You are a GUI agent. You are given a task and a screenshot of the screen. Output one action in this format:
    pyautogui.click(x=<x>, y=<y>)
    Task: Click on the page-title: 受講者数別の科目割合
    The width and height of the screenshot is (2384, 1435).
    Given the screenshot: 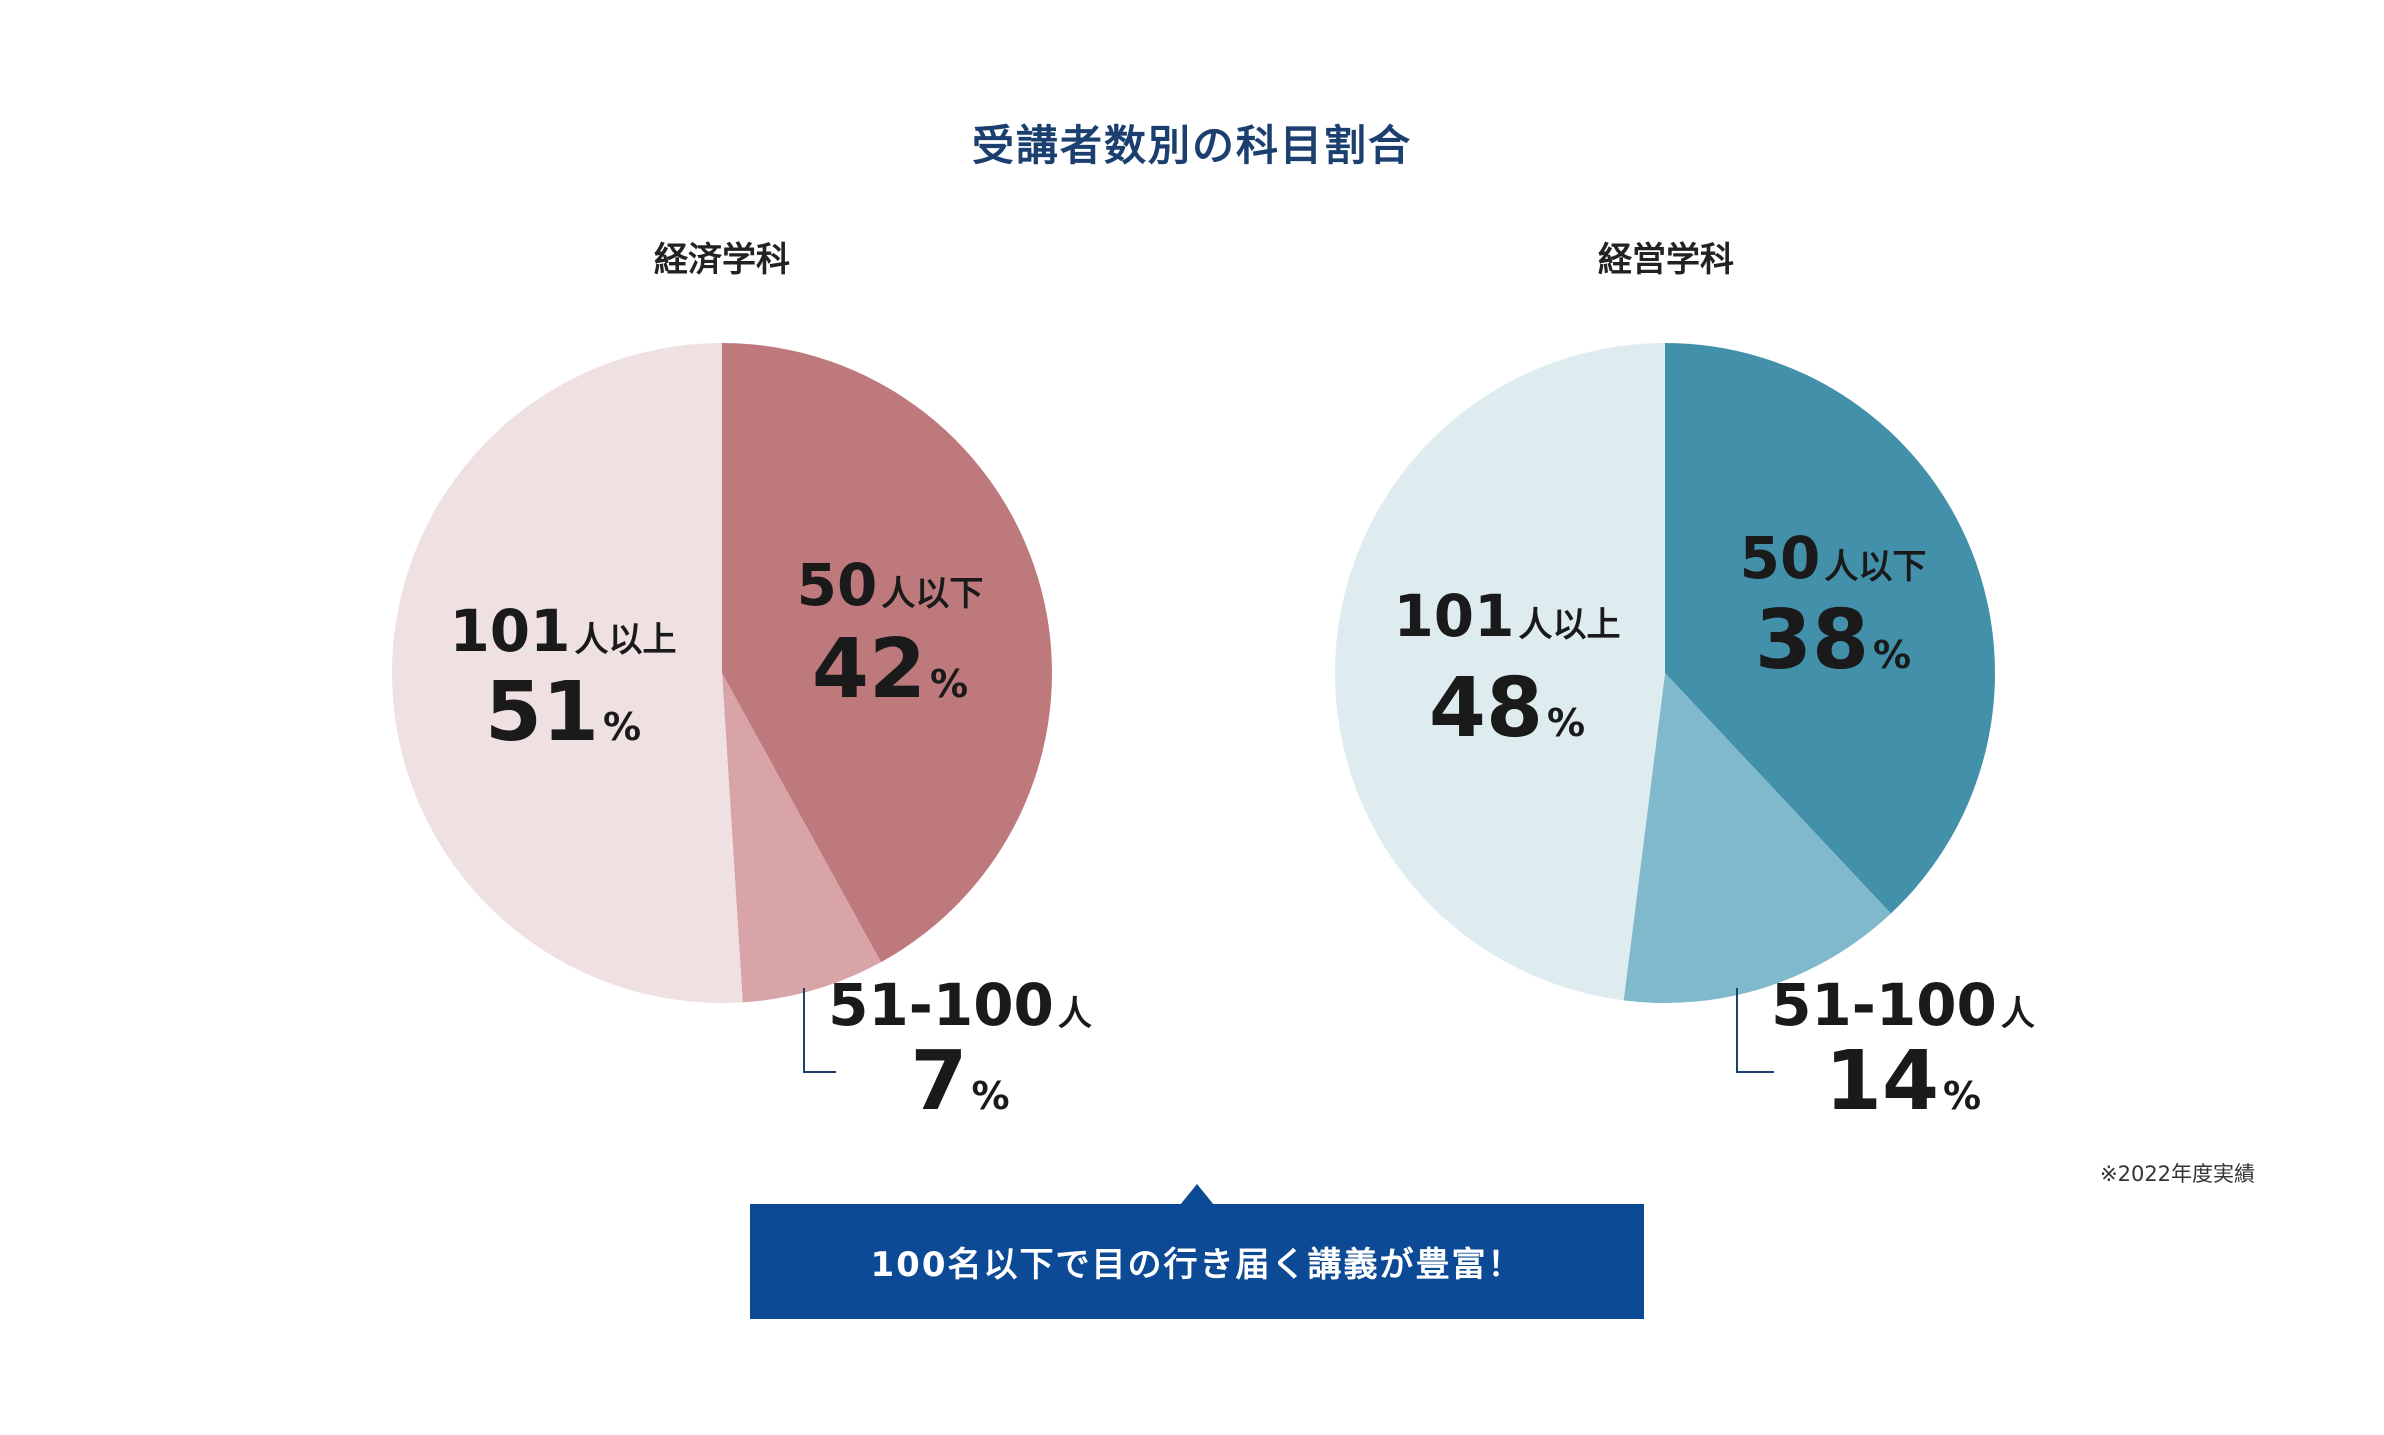 What is the action you would take?
    pyautogui.click(x=1191, y=145)
    